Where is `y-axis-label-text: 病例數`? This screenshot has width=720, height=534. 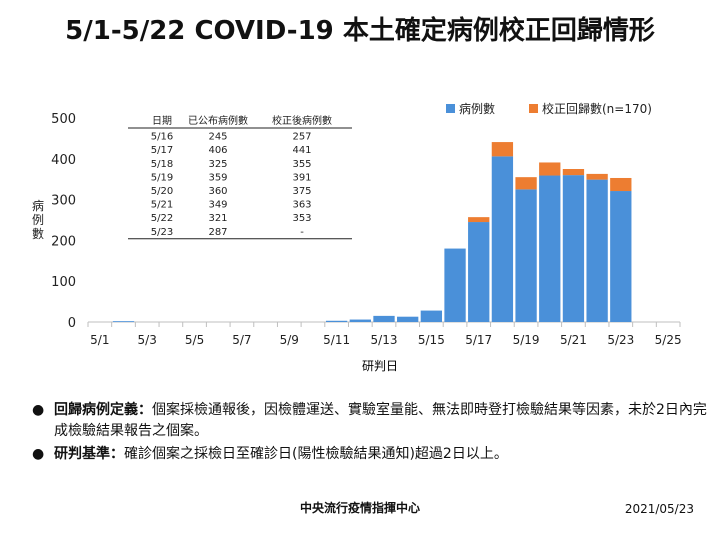 y-axis-label-text: 病例數 is located at coordinates (38, 219).